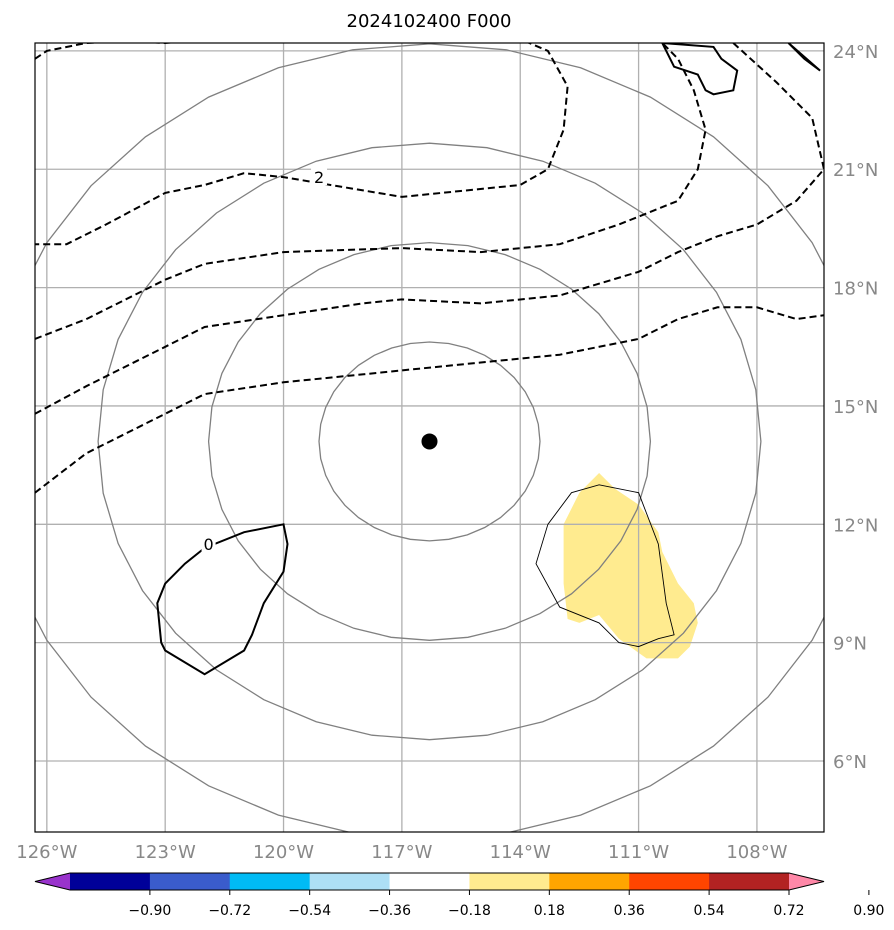 Image resolution: width=894 pixels, height=930 pixels. Describe the element at coordinates (149, 911) in the screenshot. I see `colorbar-label: −0.90` at that location.